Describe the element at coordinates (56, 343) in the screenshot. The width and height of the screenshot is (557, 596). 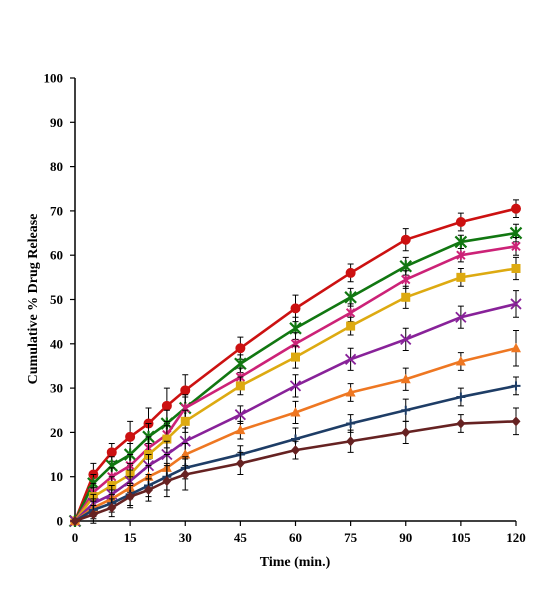
I see `y-tick-label: 40` at that location.